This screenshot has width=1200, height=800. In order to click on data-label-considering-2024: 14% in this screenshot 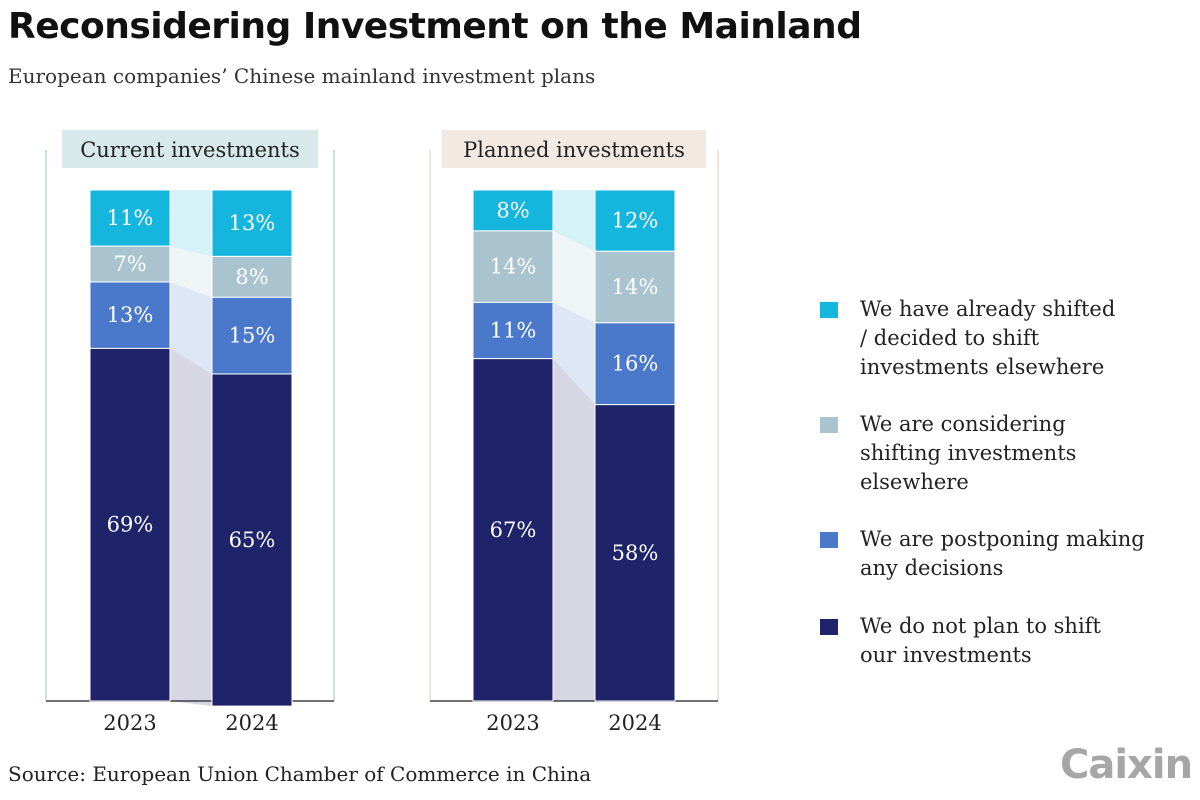, I will do `click(635, 287)`.